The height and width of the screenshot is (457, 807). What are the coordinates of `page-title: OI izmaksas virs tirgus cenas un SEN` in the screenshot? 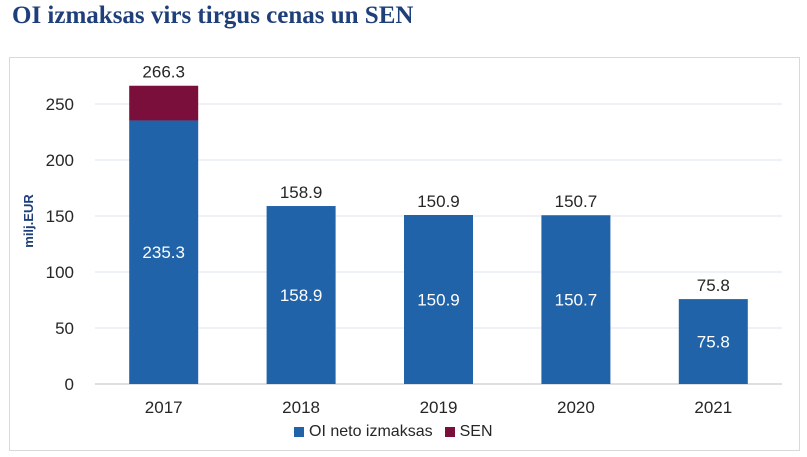 It's located at (213, 15).